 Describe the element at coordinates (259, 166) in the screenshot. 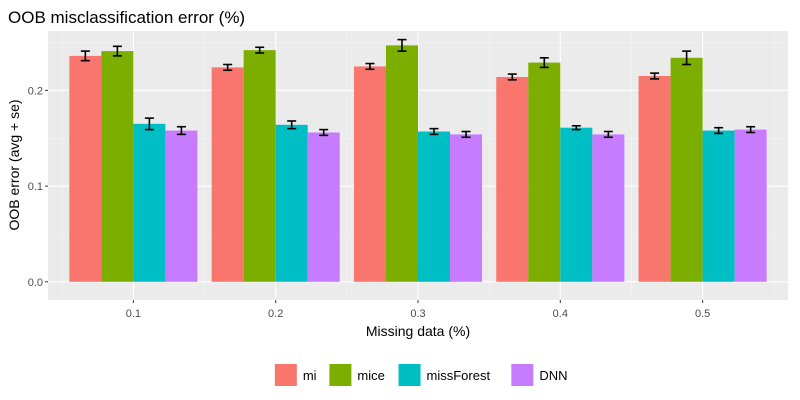

I see `bar-mice-0.2` at that location.